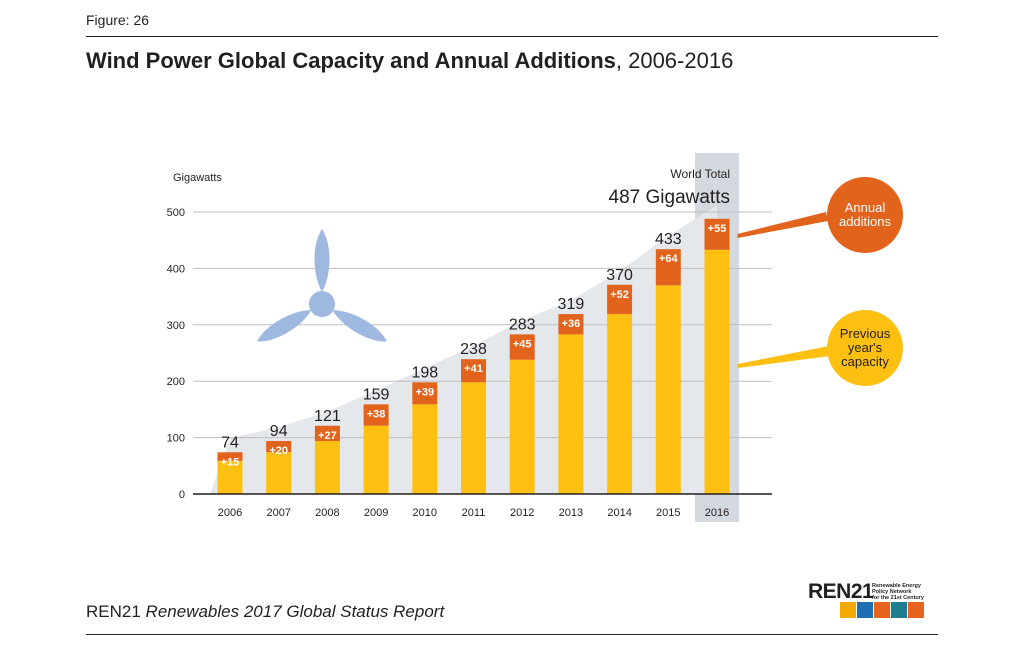  What do you see at coordinates (865, 610) in the screenshot?
I see `wind-icon` at bounding box center [865, 610].